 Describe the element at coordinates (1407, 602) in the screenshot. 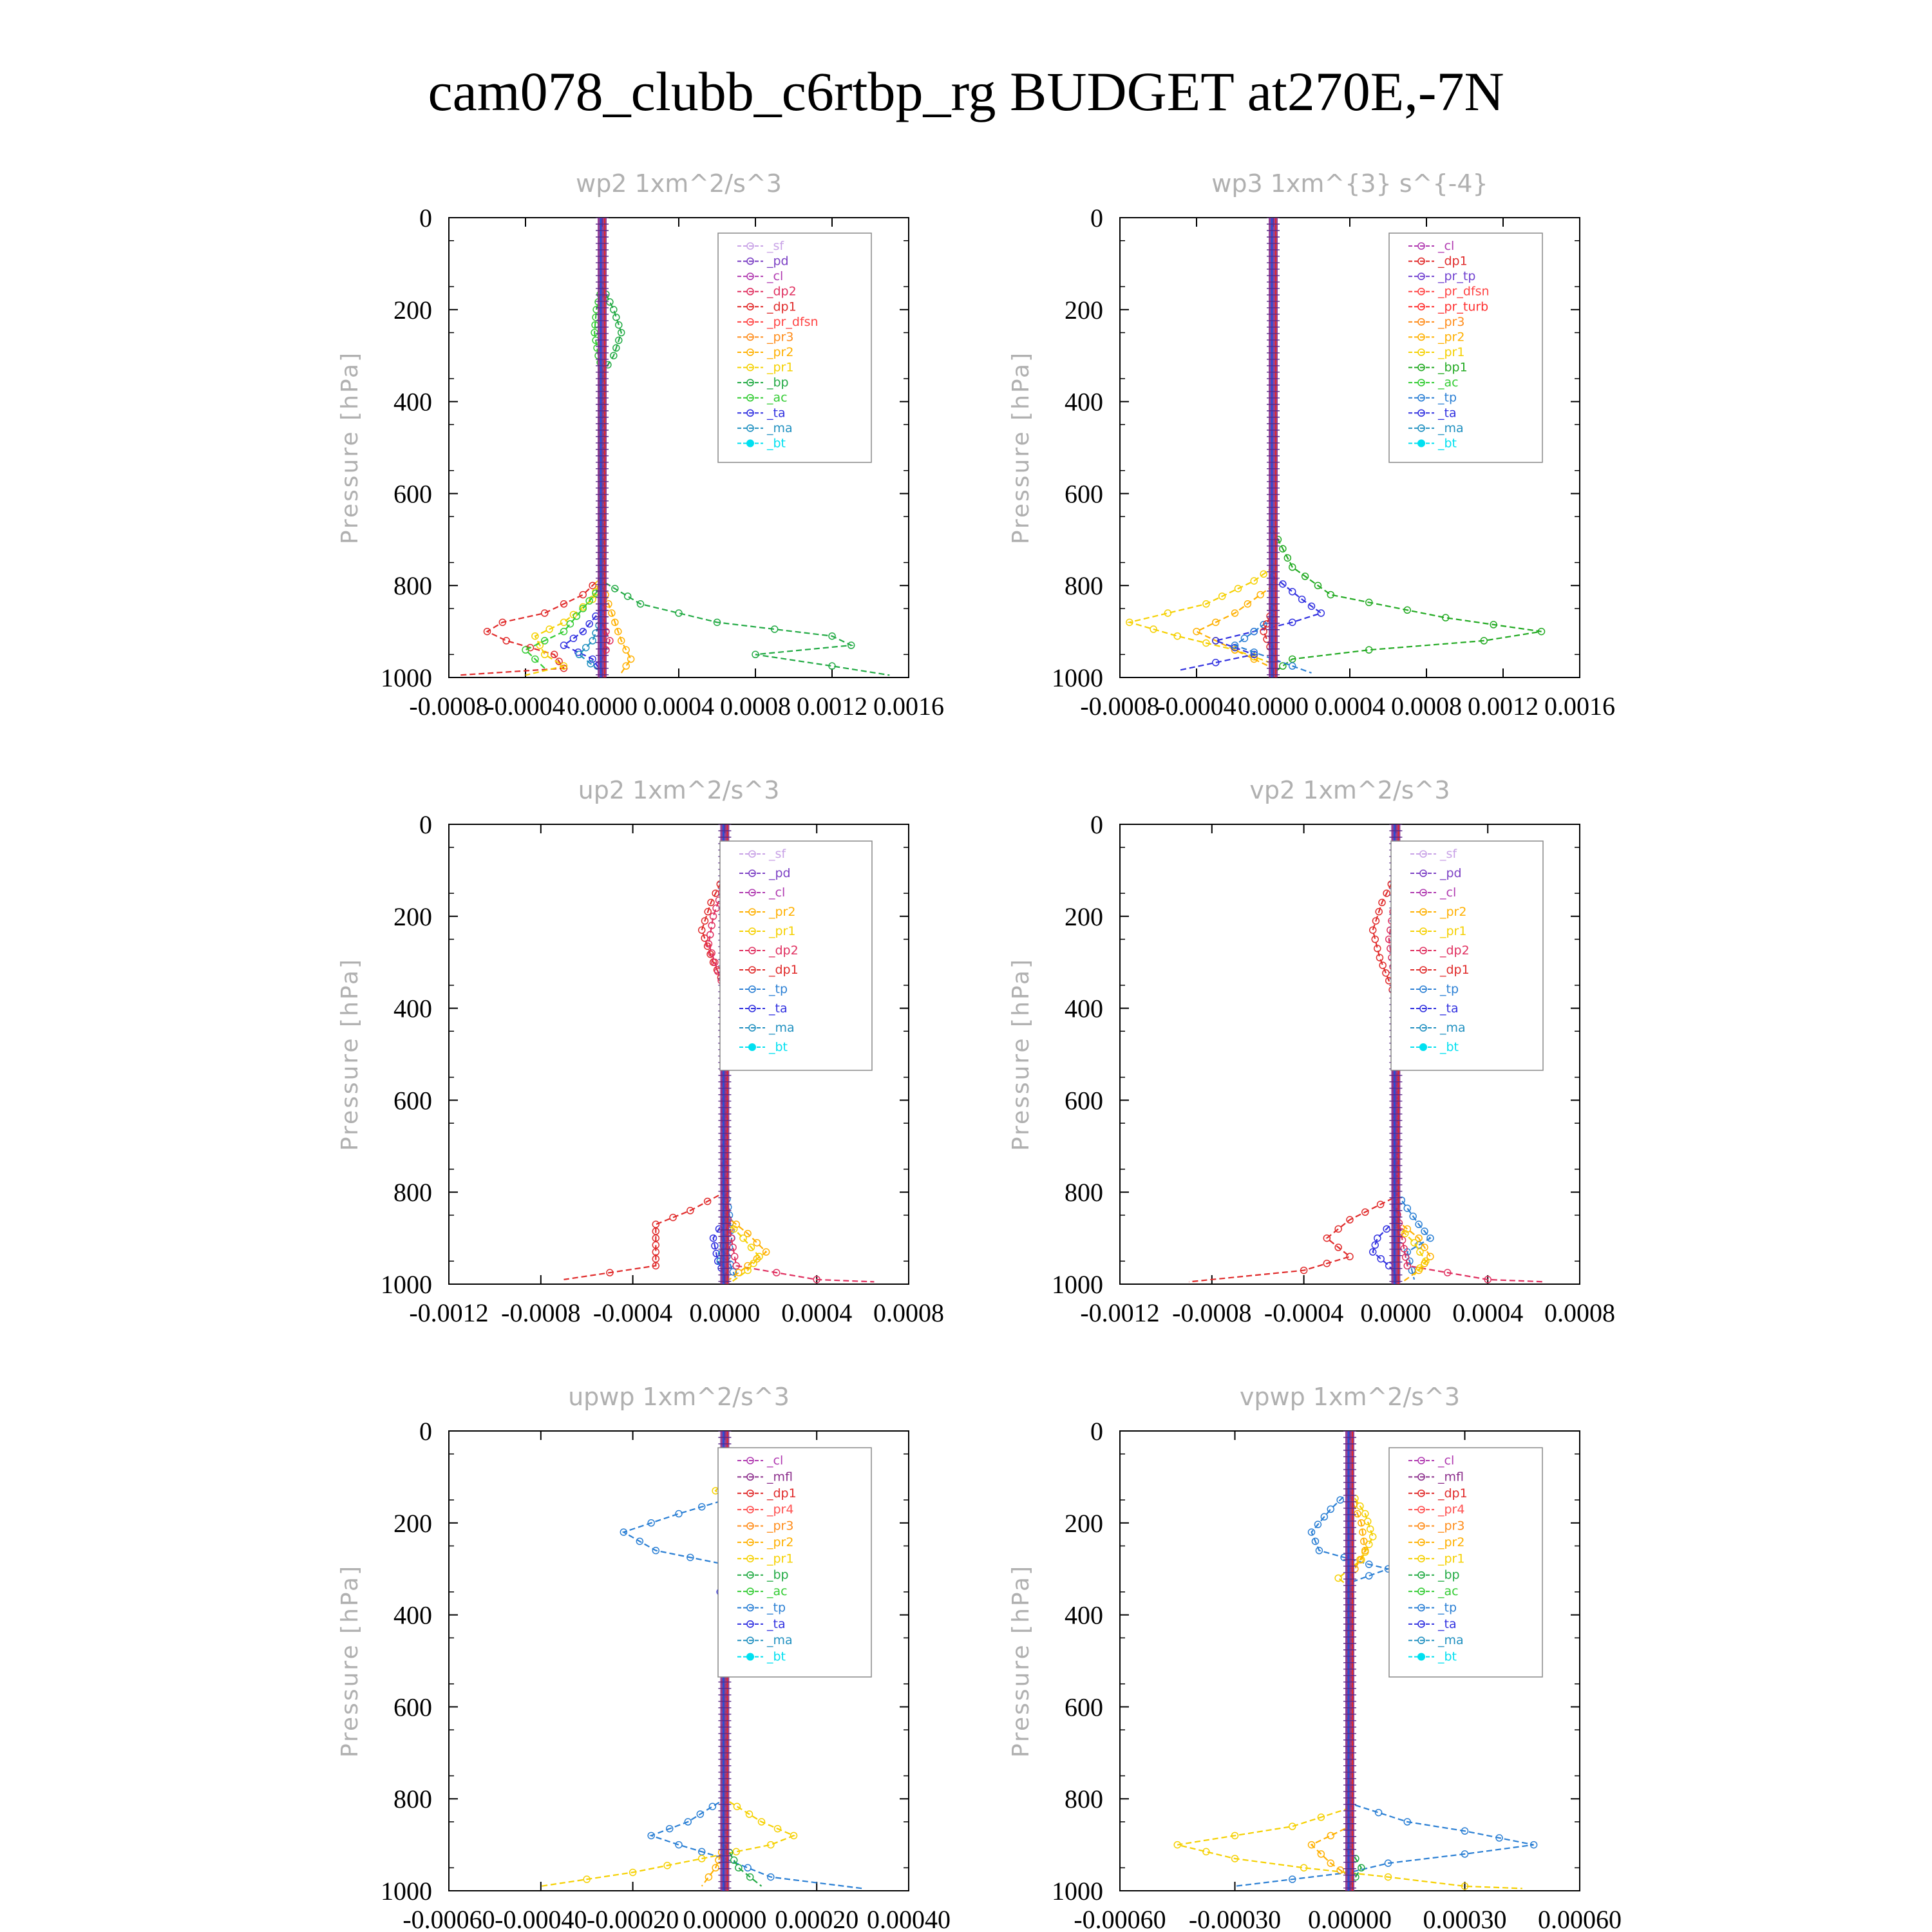

I see `series-line_bp1` at that location.